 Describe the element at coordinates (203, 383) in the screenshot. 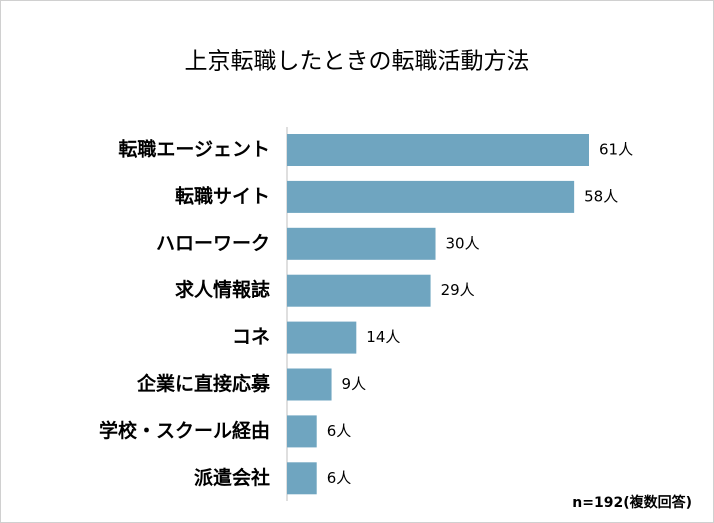

I see `category-label: 企業に直接応募` at that location.